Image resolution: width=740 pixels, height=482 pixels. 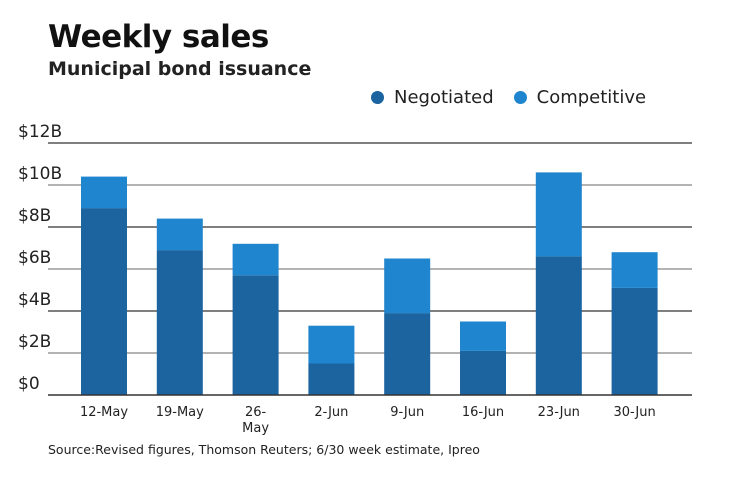 I want to click on y-tick-label: $12B, so click(x=40, y=132).